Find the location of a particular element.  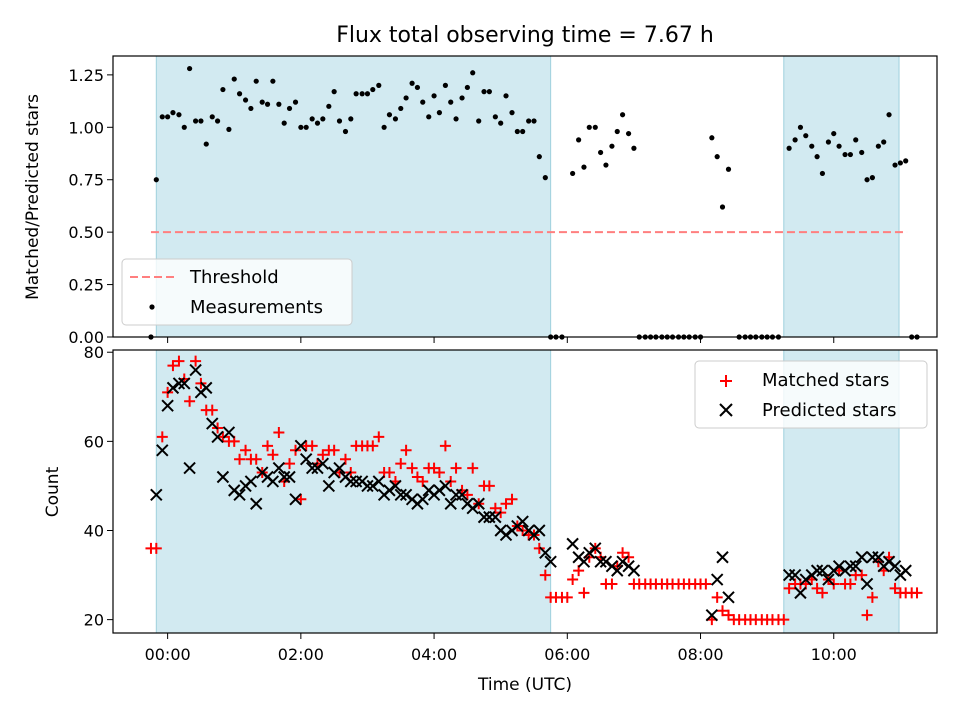

top-y-tick-label: 0.00 is located at coordinates (86, 337).